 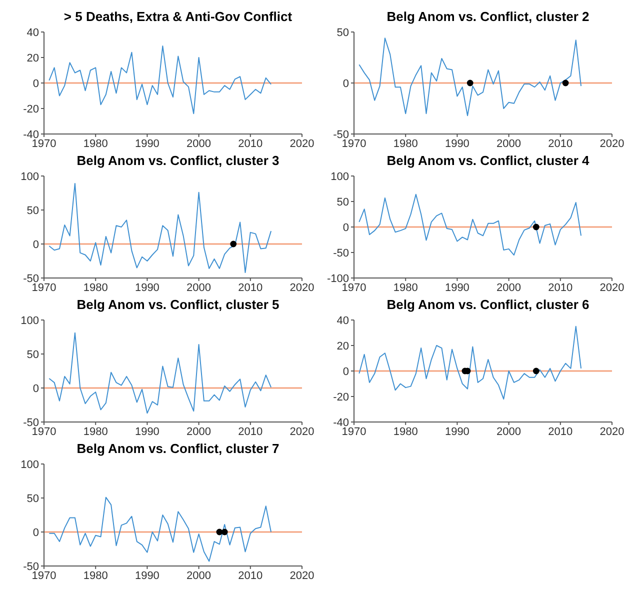 I want to click on chart-title: > 5 Deaths, Extra & Anti-Gov Conflict, so click(x=178, y=17).